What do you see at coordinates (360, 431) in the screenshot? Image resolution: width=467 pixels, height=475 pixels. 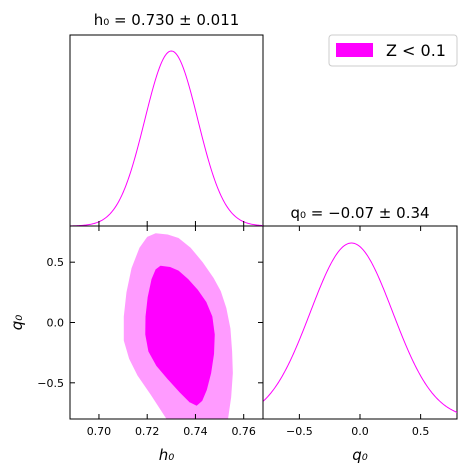 I see `q0-xtick-label: 0.0` at bounding box center [360, 431].